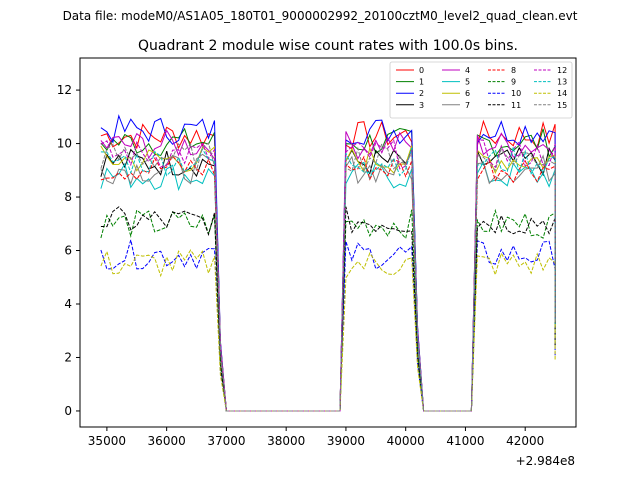  I want to click on x-axis-ticks: 35000 36000 37000 38000 39000 40000 41000 42000, so click(316, 437).